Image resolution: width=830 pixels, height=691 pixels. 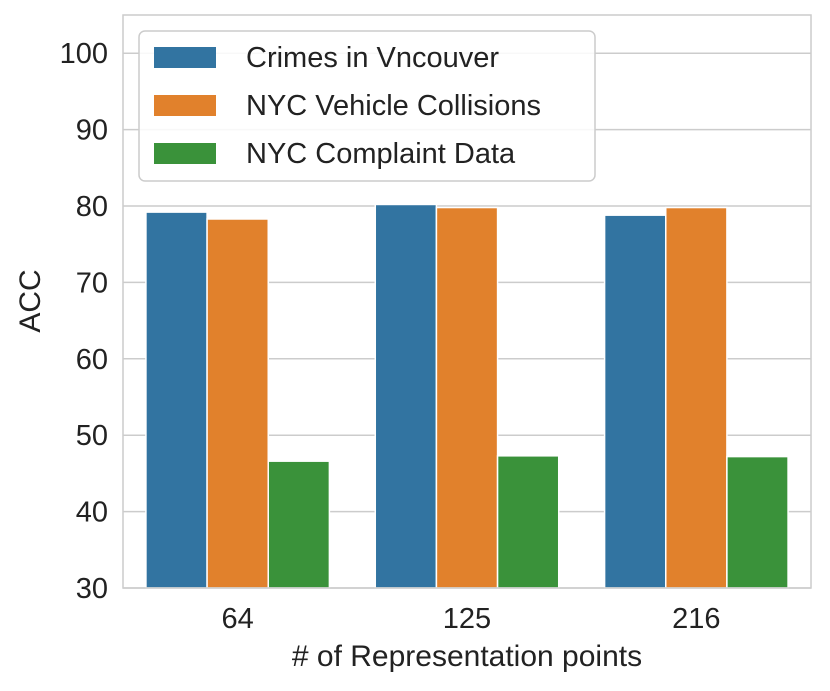 I want to click on y-tick-label: 90, so click(x=92, y=131).